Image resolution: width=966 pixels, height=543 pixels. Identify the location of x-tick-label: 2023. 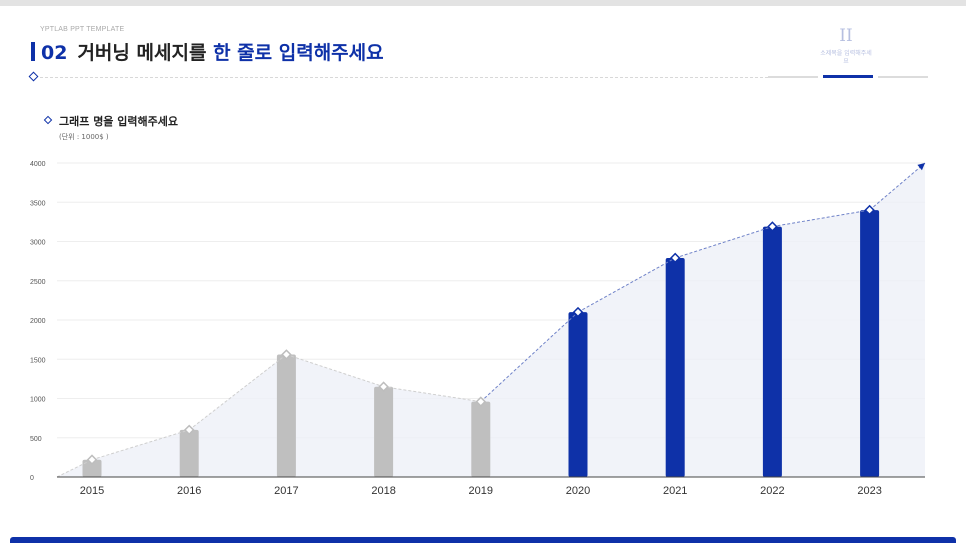
(869, 491).